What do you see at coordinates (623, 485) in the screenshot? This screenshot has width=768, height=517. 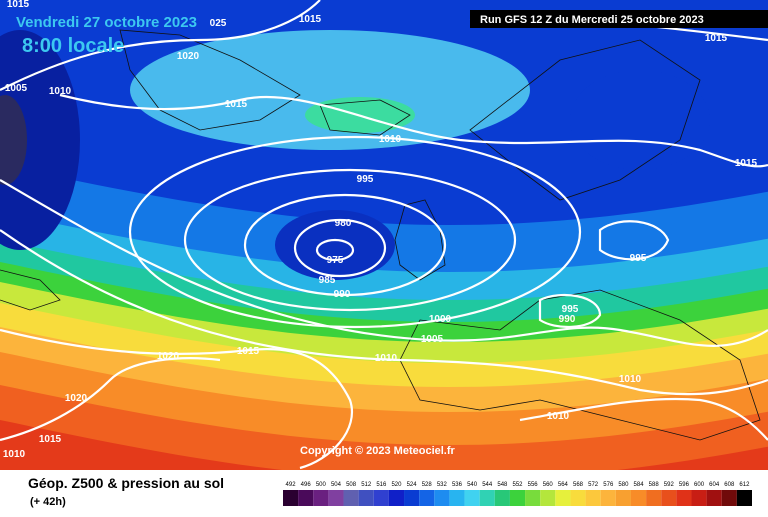 I see `colorbar-label: 580` at bounding box center [623, 485].